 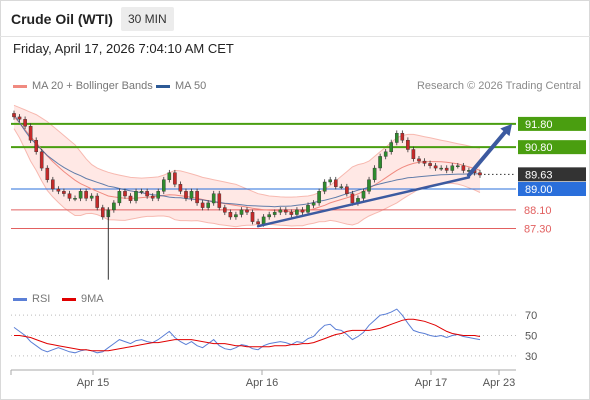 What do you see at coordinates (20, 86) in the screenshot?
I see `legend-swatch-ma20` at bounding box center [20, 86].